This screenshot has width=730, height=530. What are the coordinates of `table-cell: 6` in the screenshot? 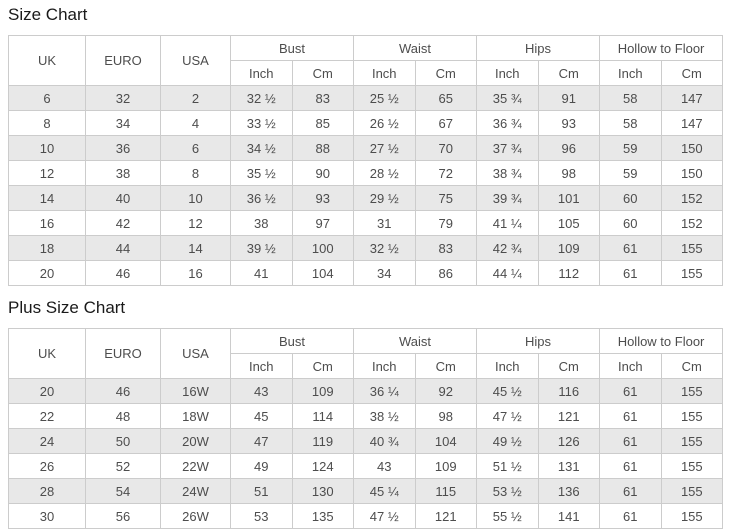 It's located at (195, 148).